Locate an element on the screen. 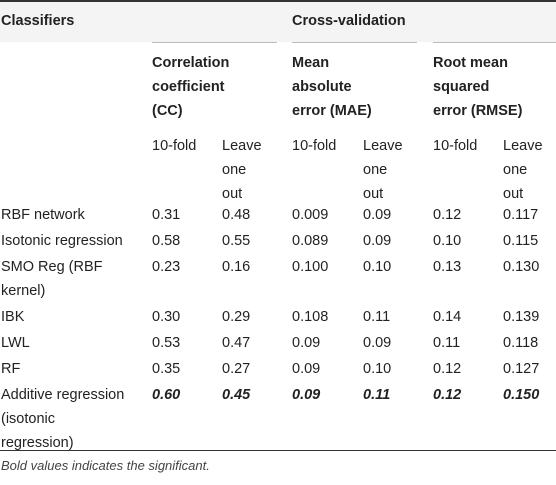 This screenshot has height=485, width=556. table-cell: 0.60 is located at coordinates (166, 395).